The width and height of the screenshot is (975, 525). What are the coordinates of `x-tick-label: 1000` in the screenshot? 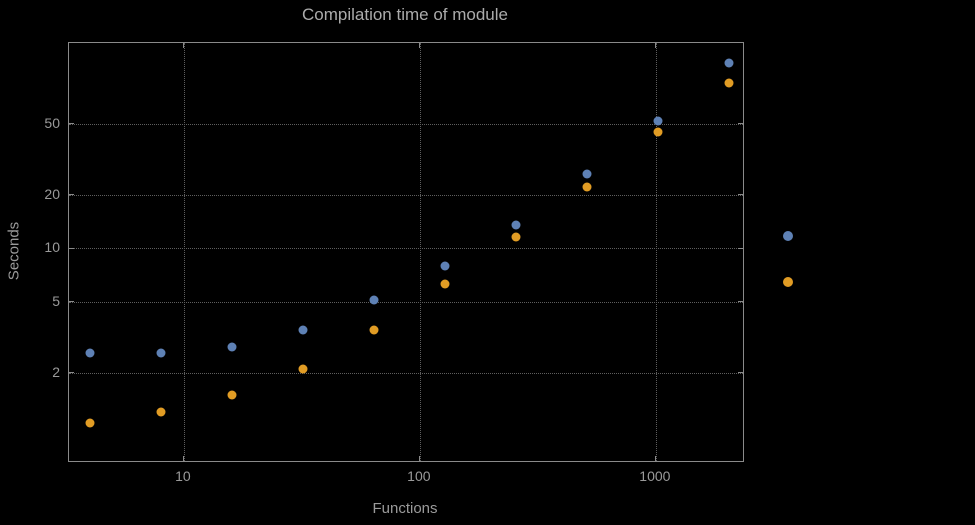 It's located at (655, 476).